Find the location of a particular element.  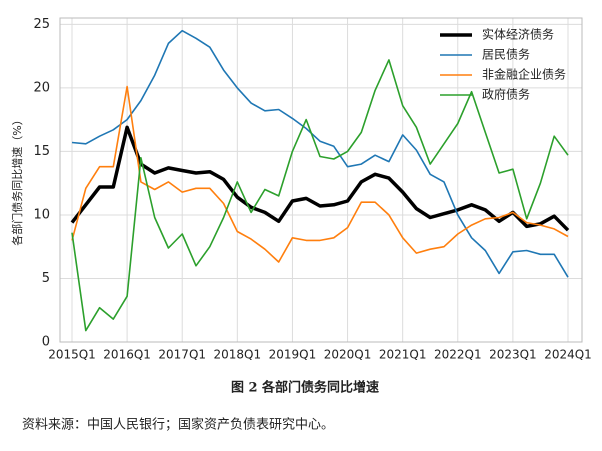

legend-label: 实体经济债务 is located at coordinates (518, 34).